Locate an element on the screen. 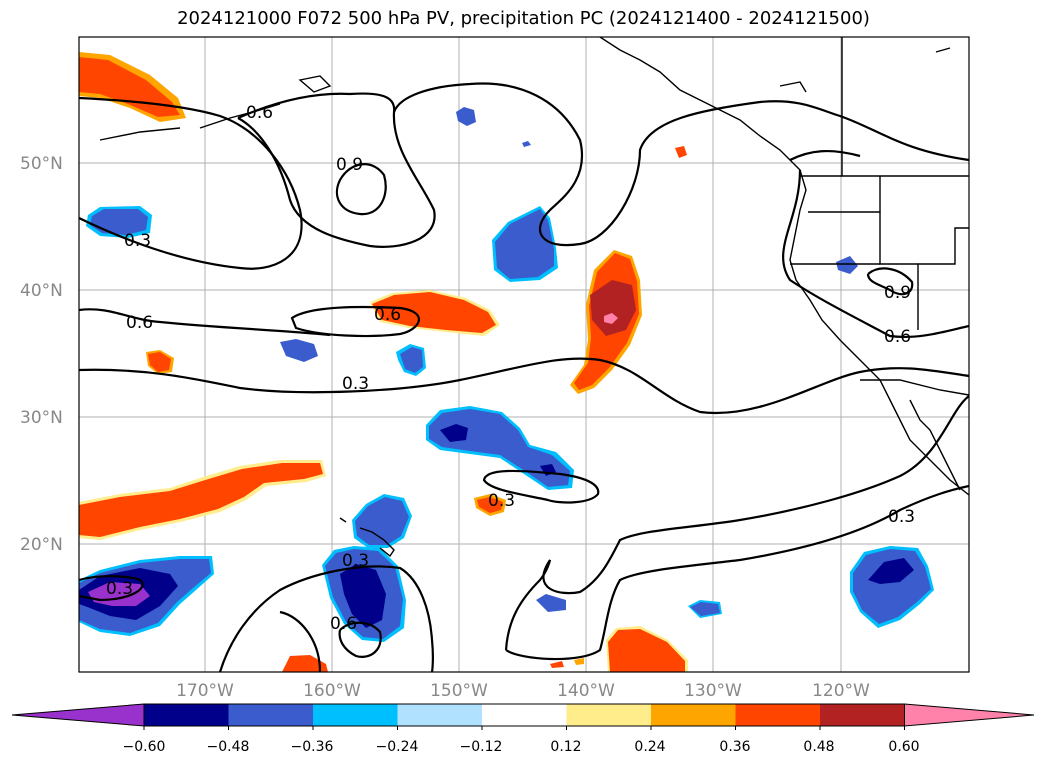 The width and height of the screenshot is (1047, 765). lon-label: 120°W is located at coordinates (841, 691).